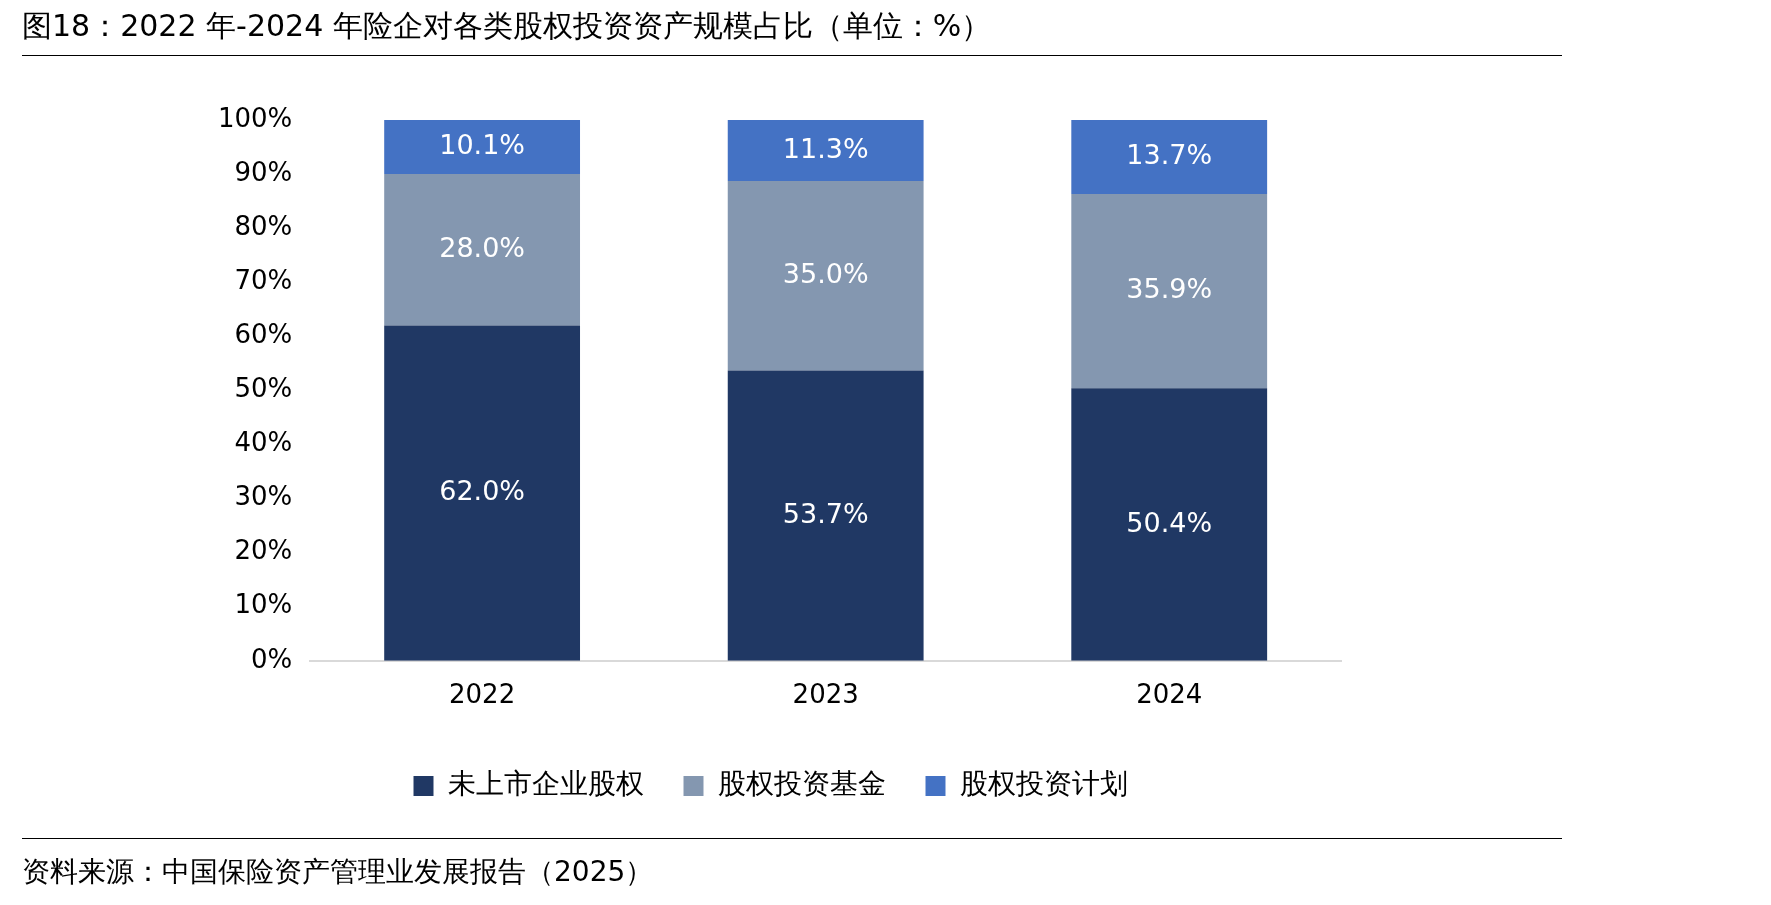 The height and width of the screenshot is (905, 1771). What do you see at coordinates (255, 117) in the screenshot?
I see `y-tick-label: 100%` at bounding box center [255, 117].